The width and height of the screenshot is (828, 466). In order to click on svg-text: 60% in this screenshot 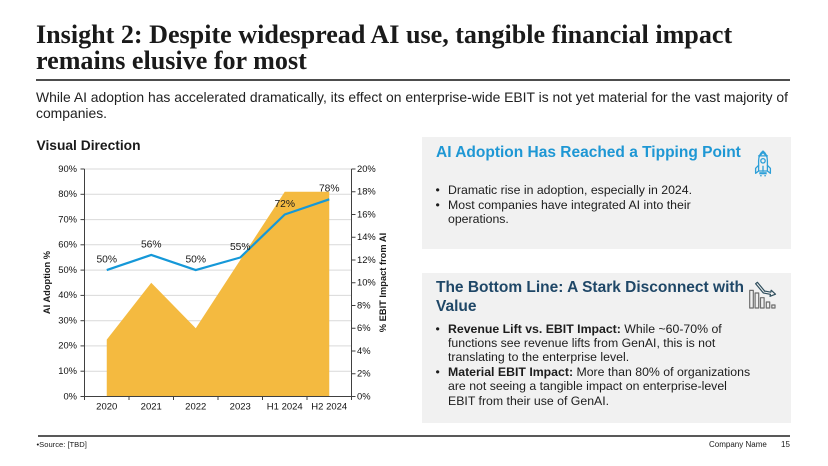, I will do `click(67, 244)`.